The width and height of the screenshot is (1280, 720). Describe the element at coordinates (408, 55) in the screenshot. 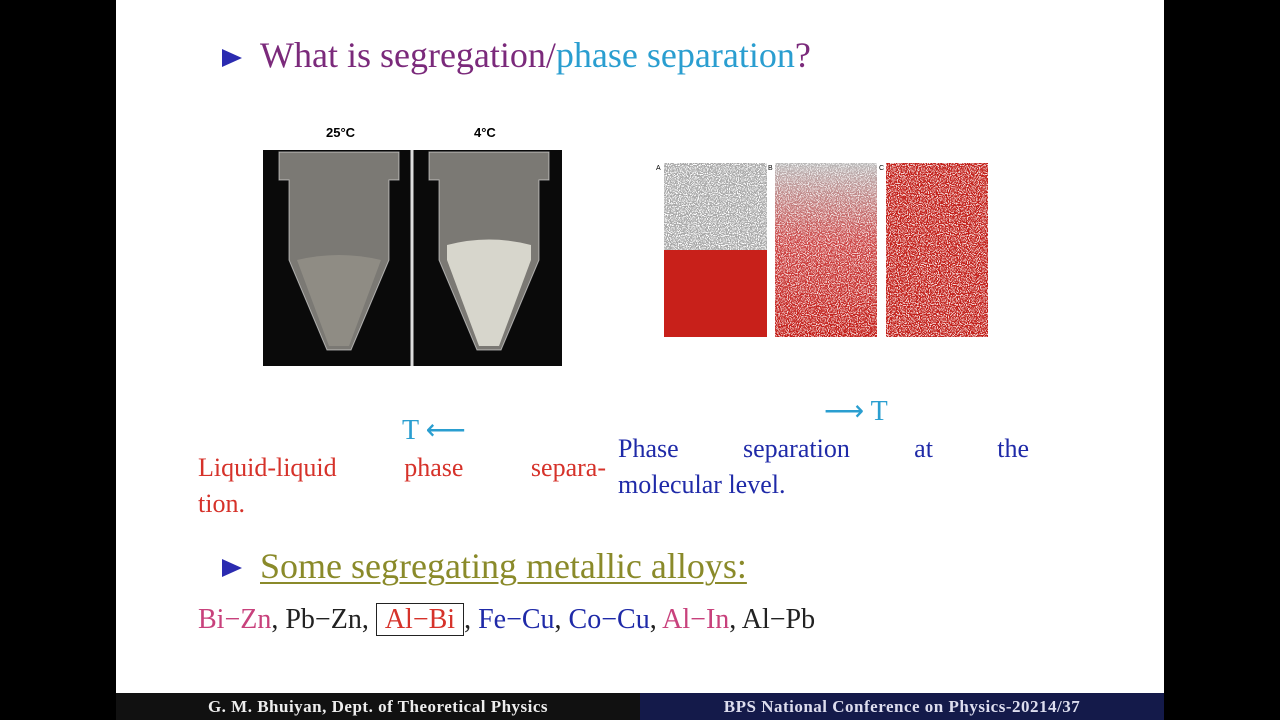

I see `heading-text: What is segregation/` at that location.